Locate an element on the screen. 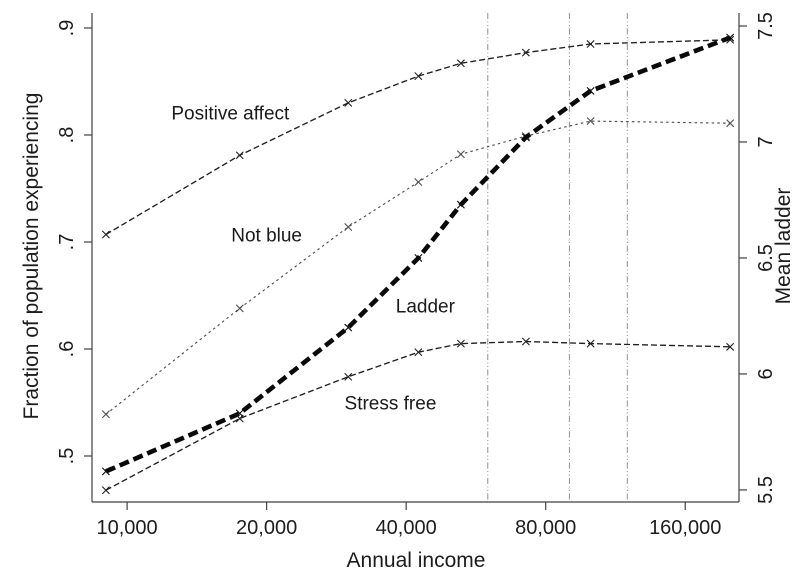 Image resolution: width=800 pixels, height=579 pixels. series-label-not-blue: Not blue is located at coordinates (266, 236).